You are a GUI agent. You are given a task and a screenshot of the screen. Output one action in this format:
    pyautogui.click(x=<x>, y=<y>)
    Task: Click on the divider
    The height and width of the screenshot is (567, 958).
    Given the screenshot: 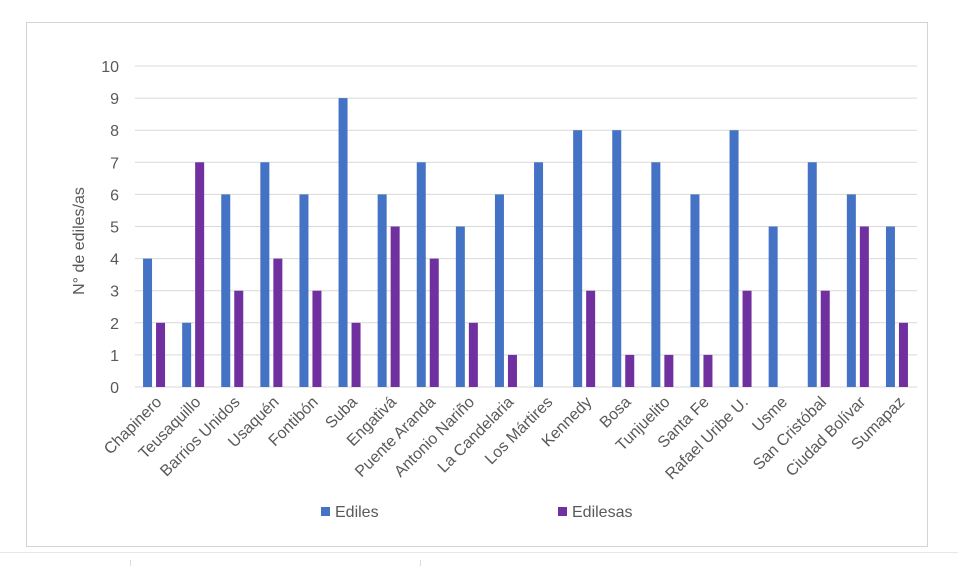 What is the action you would take?
    pyautogui.click(x=479, y=552)
    